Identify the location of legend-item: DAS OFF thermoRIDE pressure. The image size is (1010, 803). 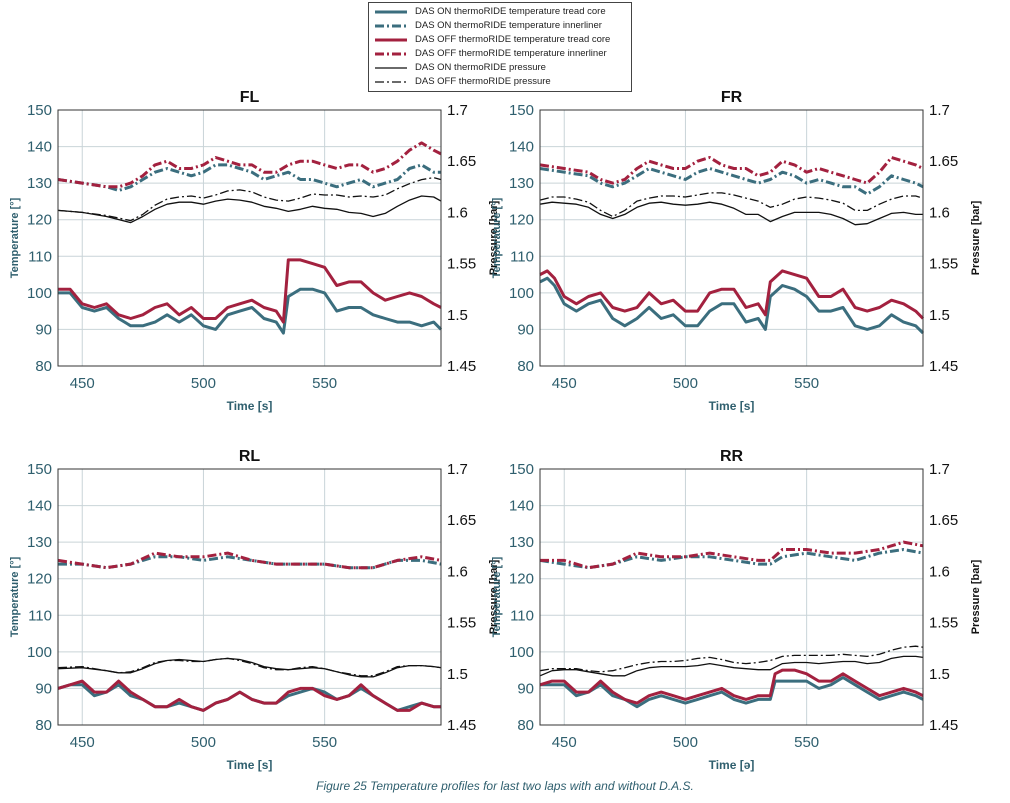
(501, 82).